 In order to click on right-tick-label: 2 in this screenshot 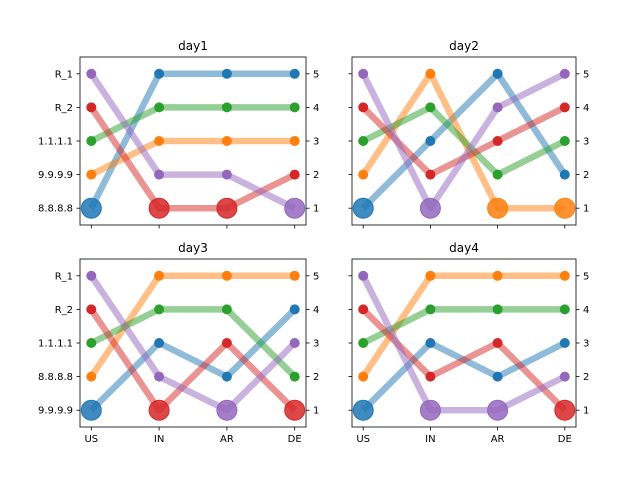, I will do `click(586, 175)`.